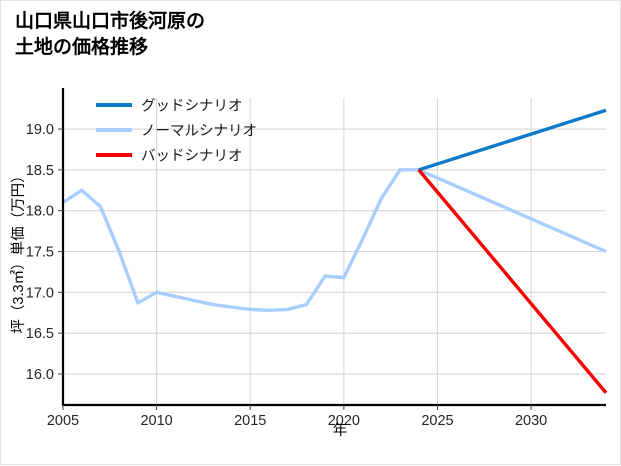 This screenshot has width=621, height=466. What do you see at coordinates (437, 421) in the screenshot?
I see `x-tick-label: 2025` at bounding box center [437, 421].